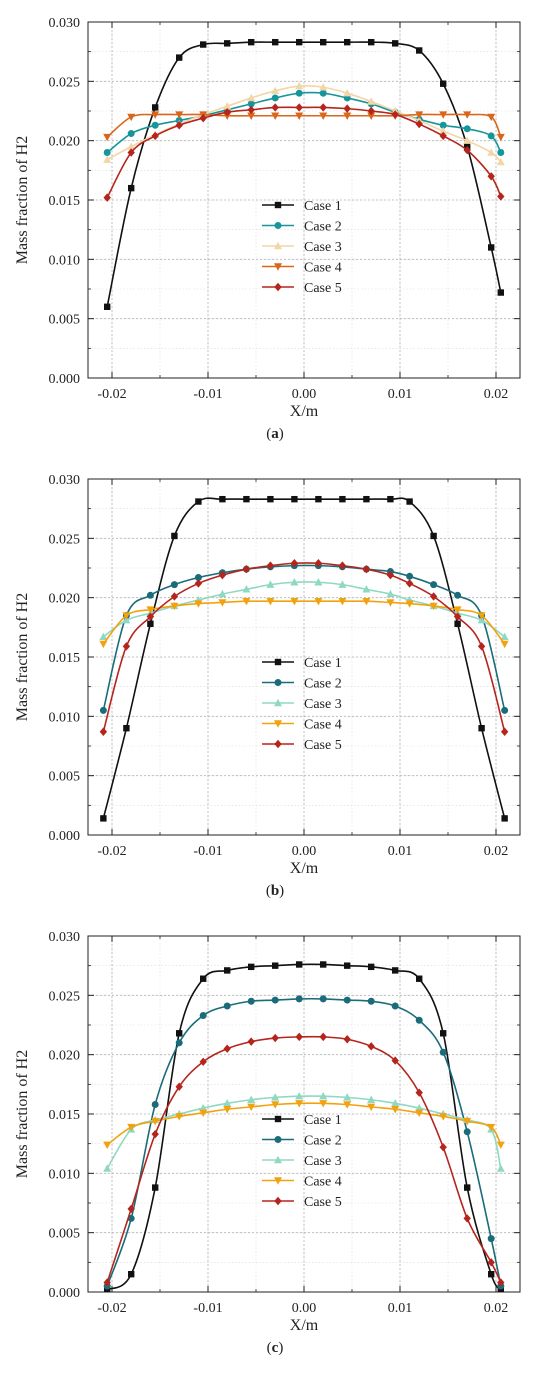  Describe the element at coordinates (111, 394) in the screenshot. I see `x-tick-label: -0.02` at that location.